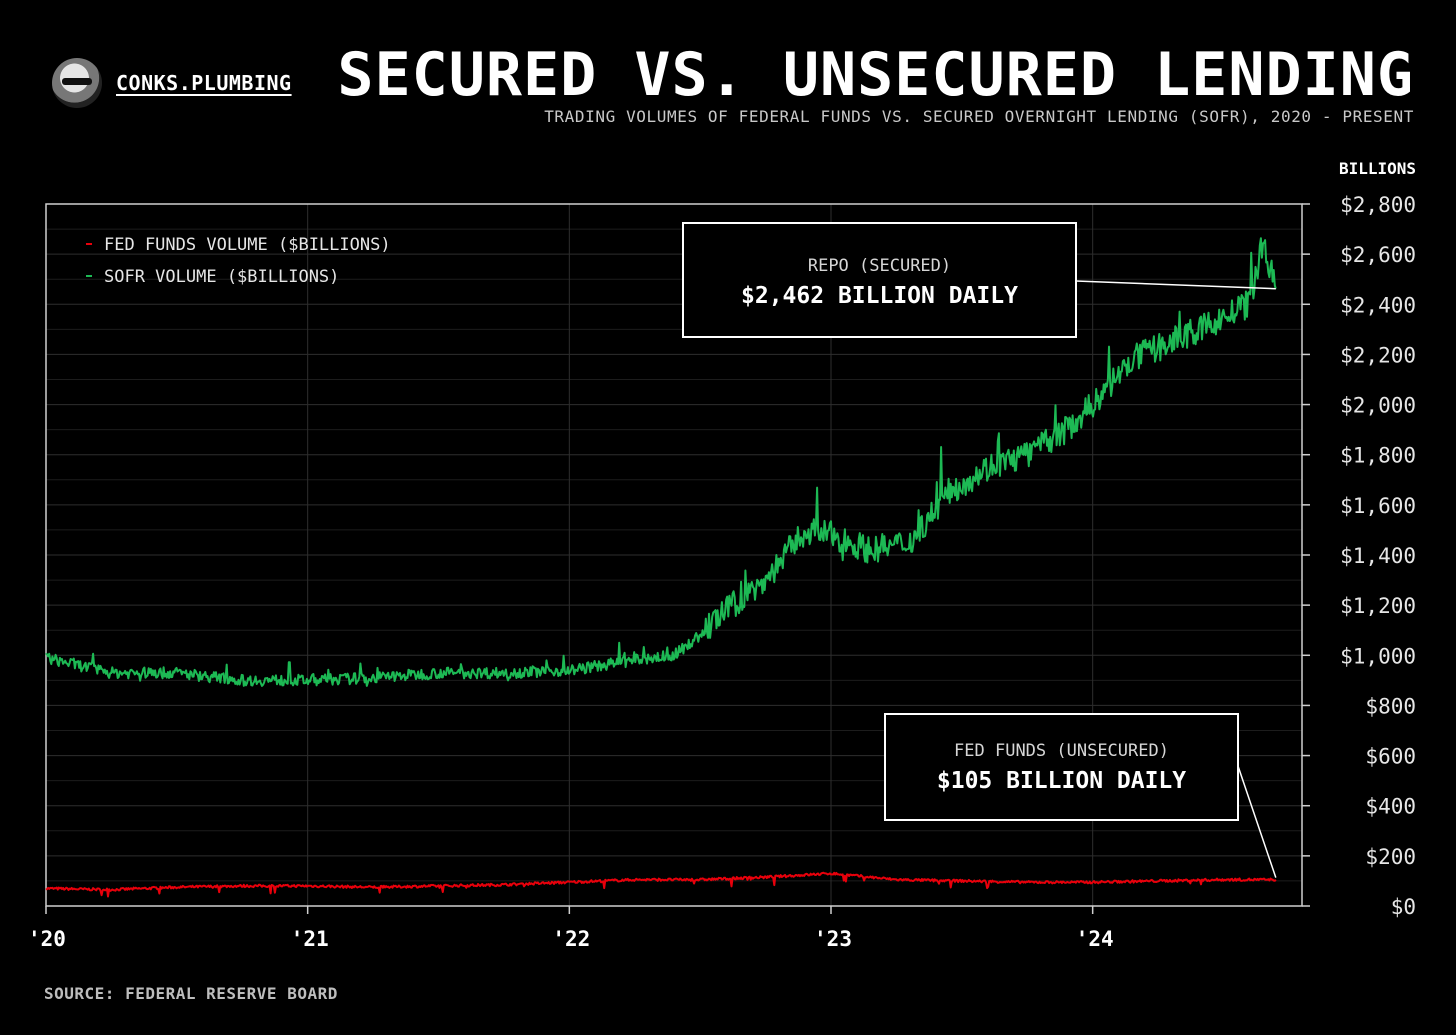 Image resolution: width=1456 pixels, height=1035 pixels. Describe the element at coordinates (1390, 857) in the screenshot. I see `y-tick-label: $200` at that location.